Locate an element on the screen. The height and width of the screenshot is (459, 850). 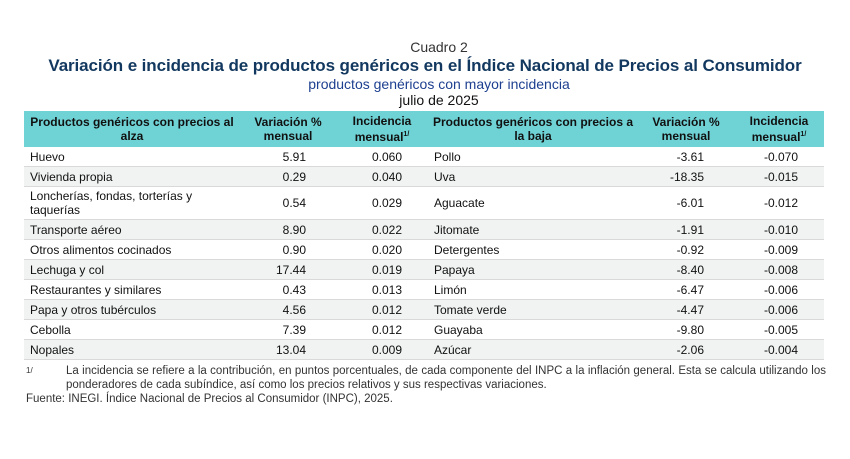
up-incidence-cell: 0.040 is located at coordinates (382, 176).